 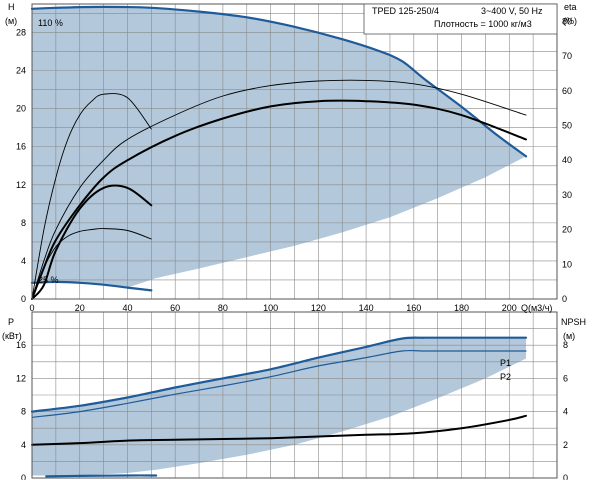 What do you see at coordinates (11, 322) in the screenshot?
I see `left-axis-title-p: P` at bounding box center [11, 322].